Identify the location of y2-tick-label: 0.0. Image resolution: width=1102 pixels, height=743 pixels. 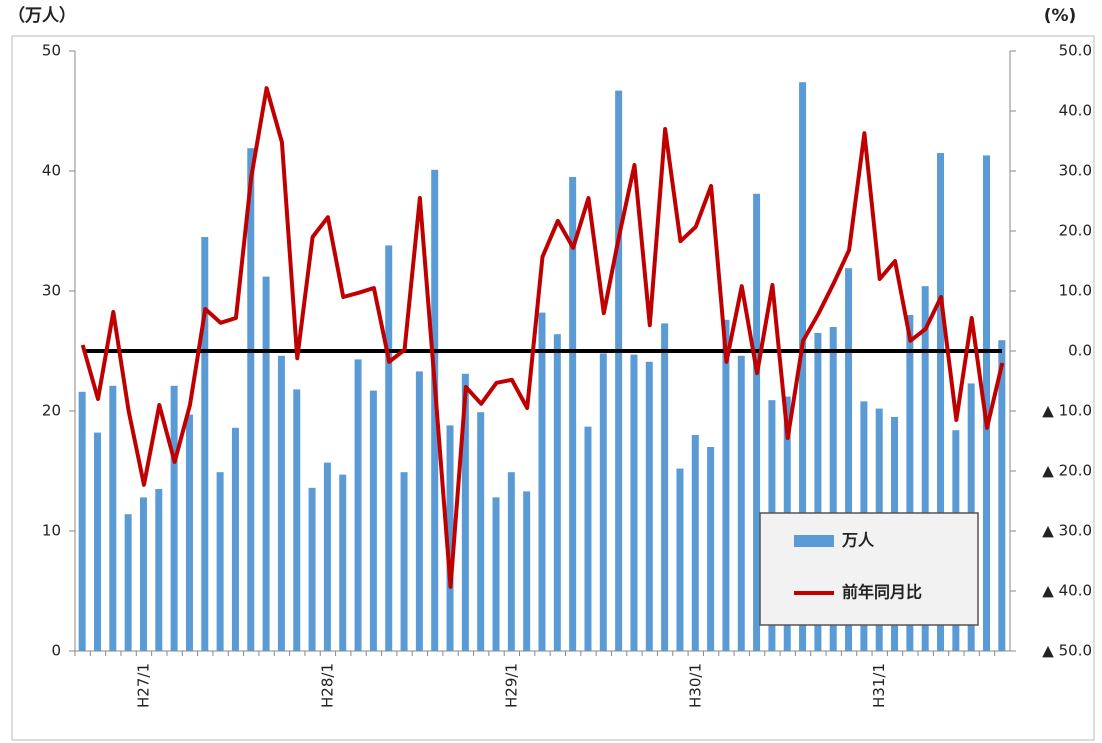
(1080, 351).